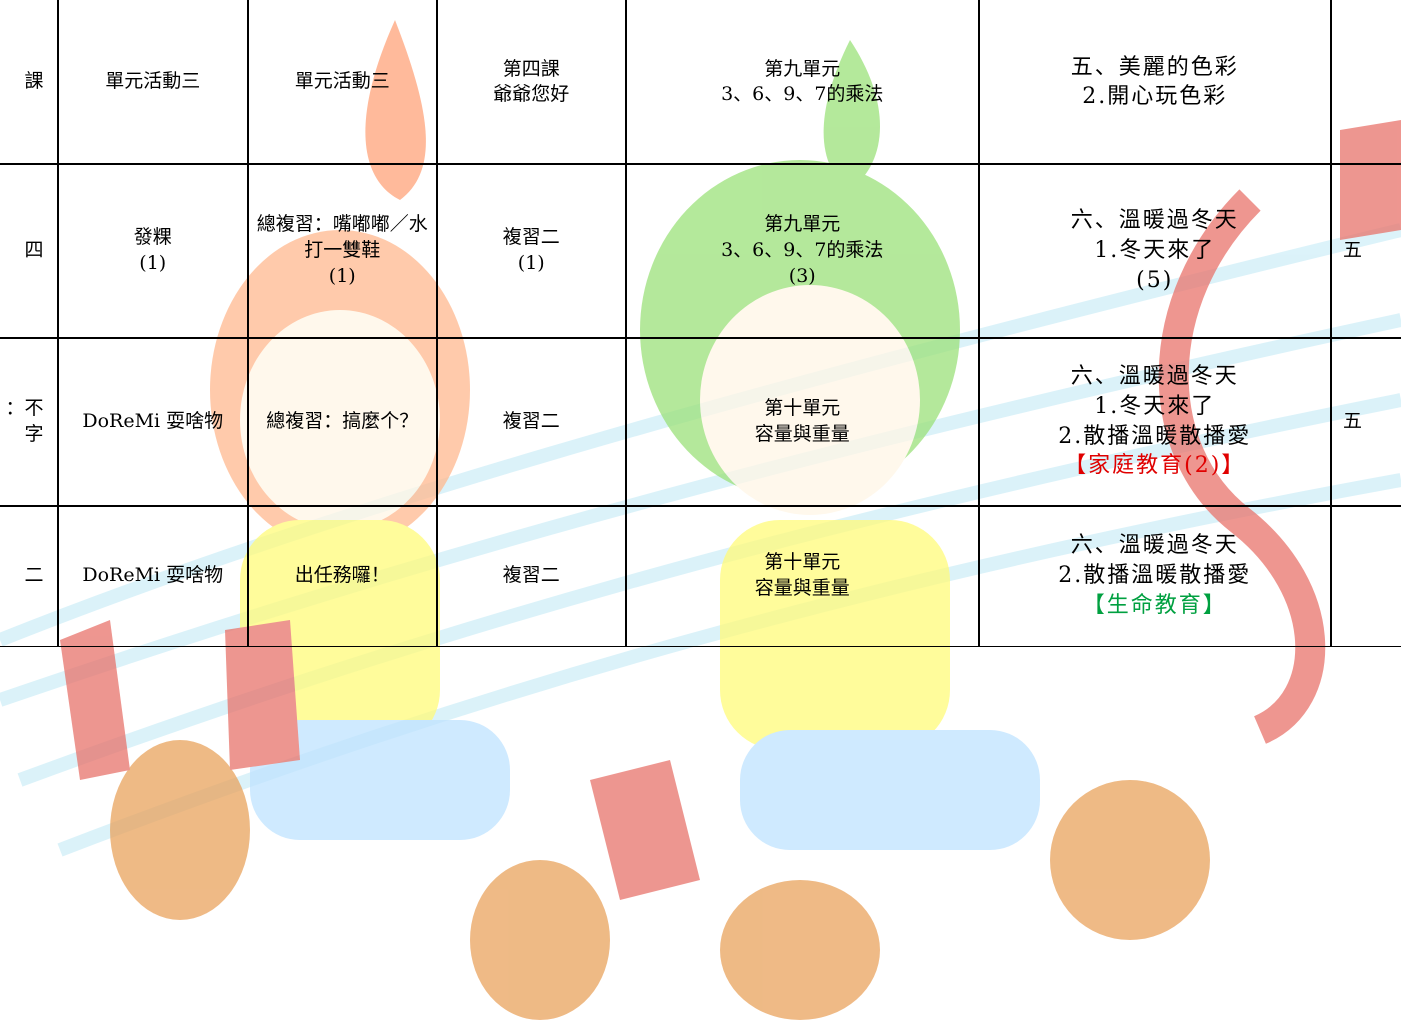 This screenshot has height=1024, width=1401. What do you see at coordinates (1154, 67) in the screenshot?
I see `cell-text: 五、美麗的色彩` at bounding box center [1154, 67].